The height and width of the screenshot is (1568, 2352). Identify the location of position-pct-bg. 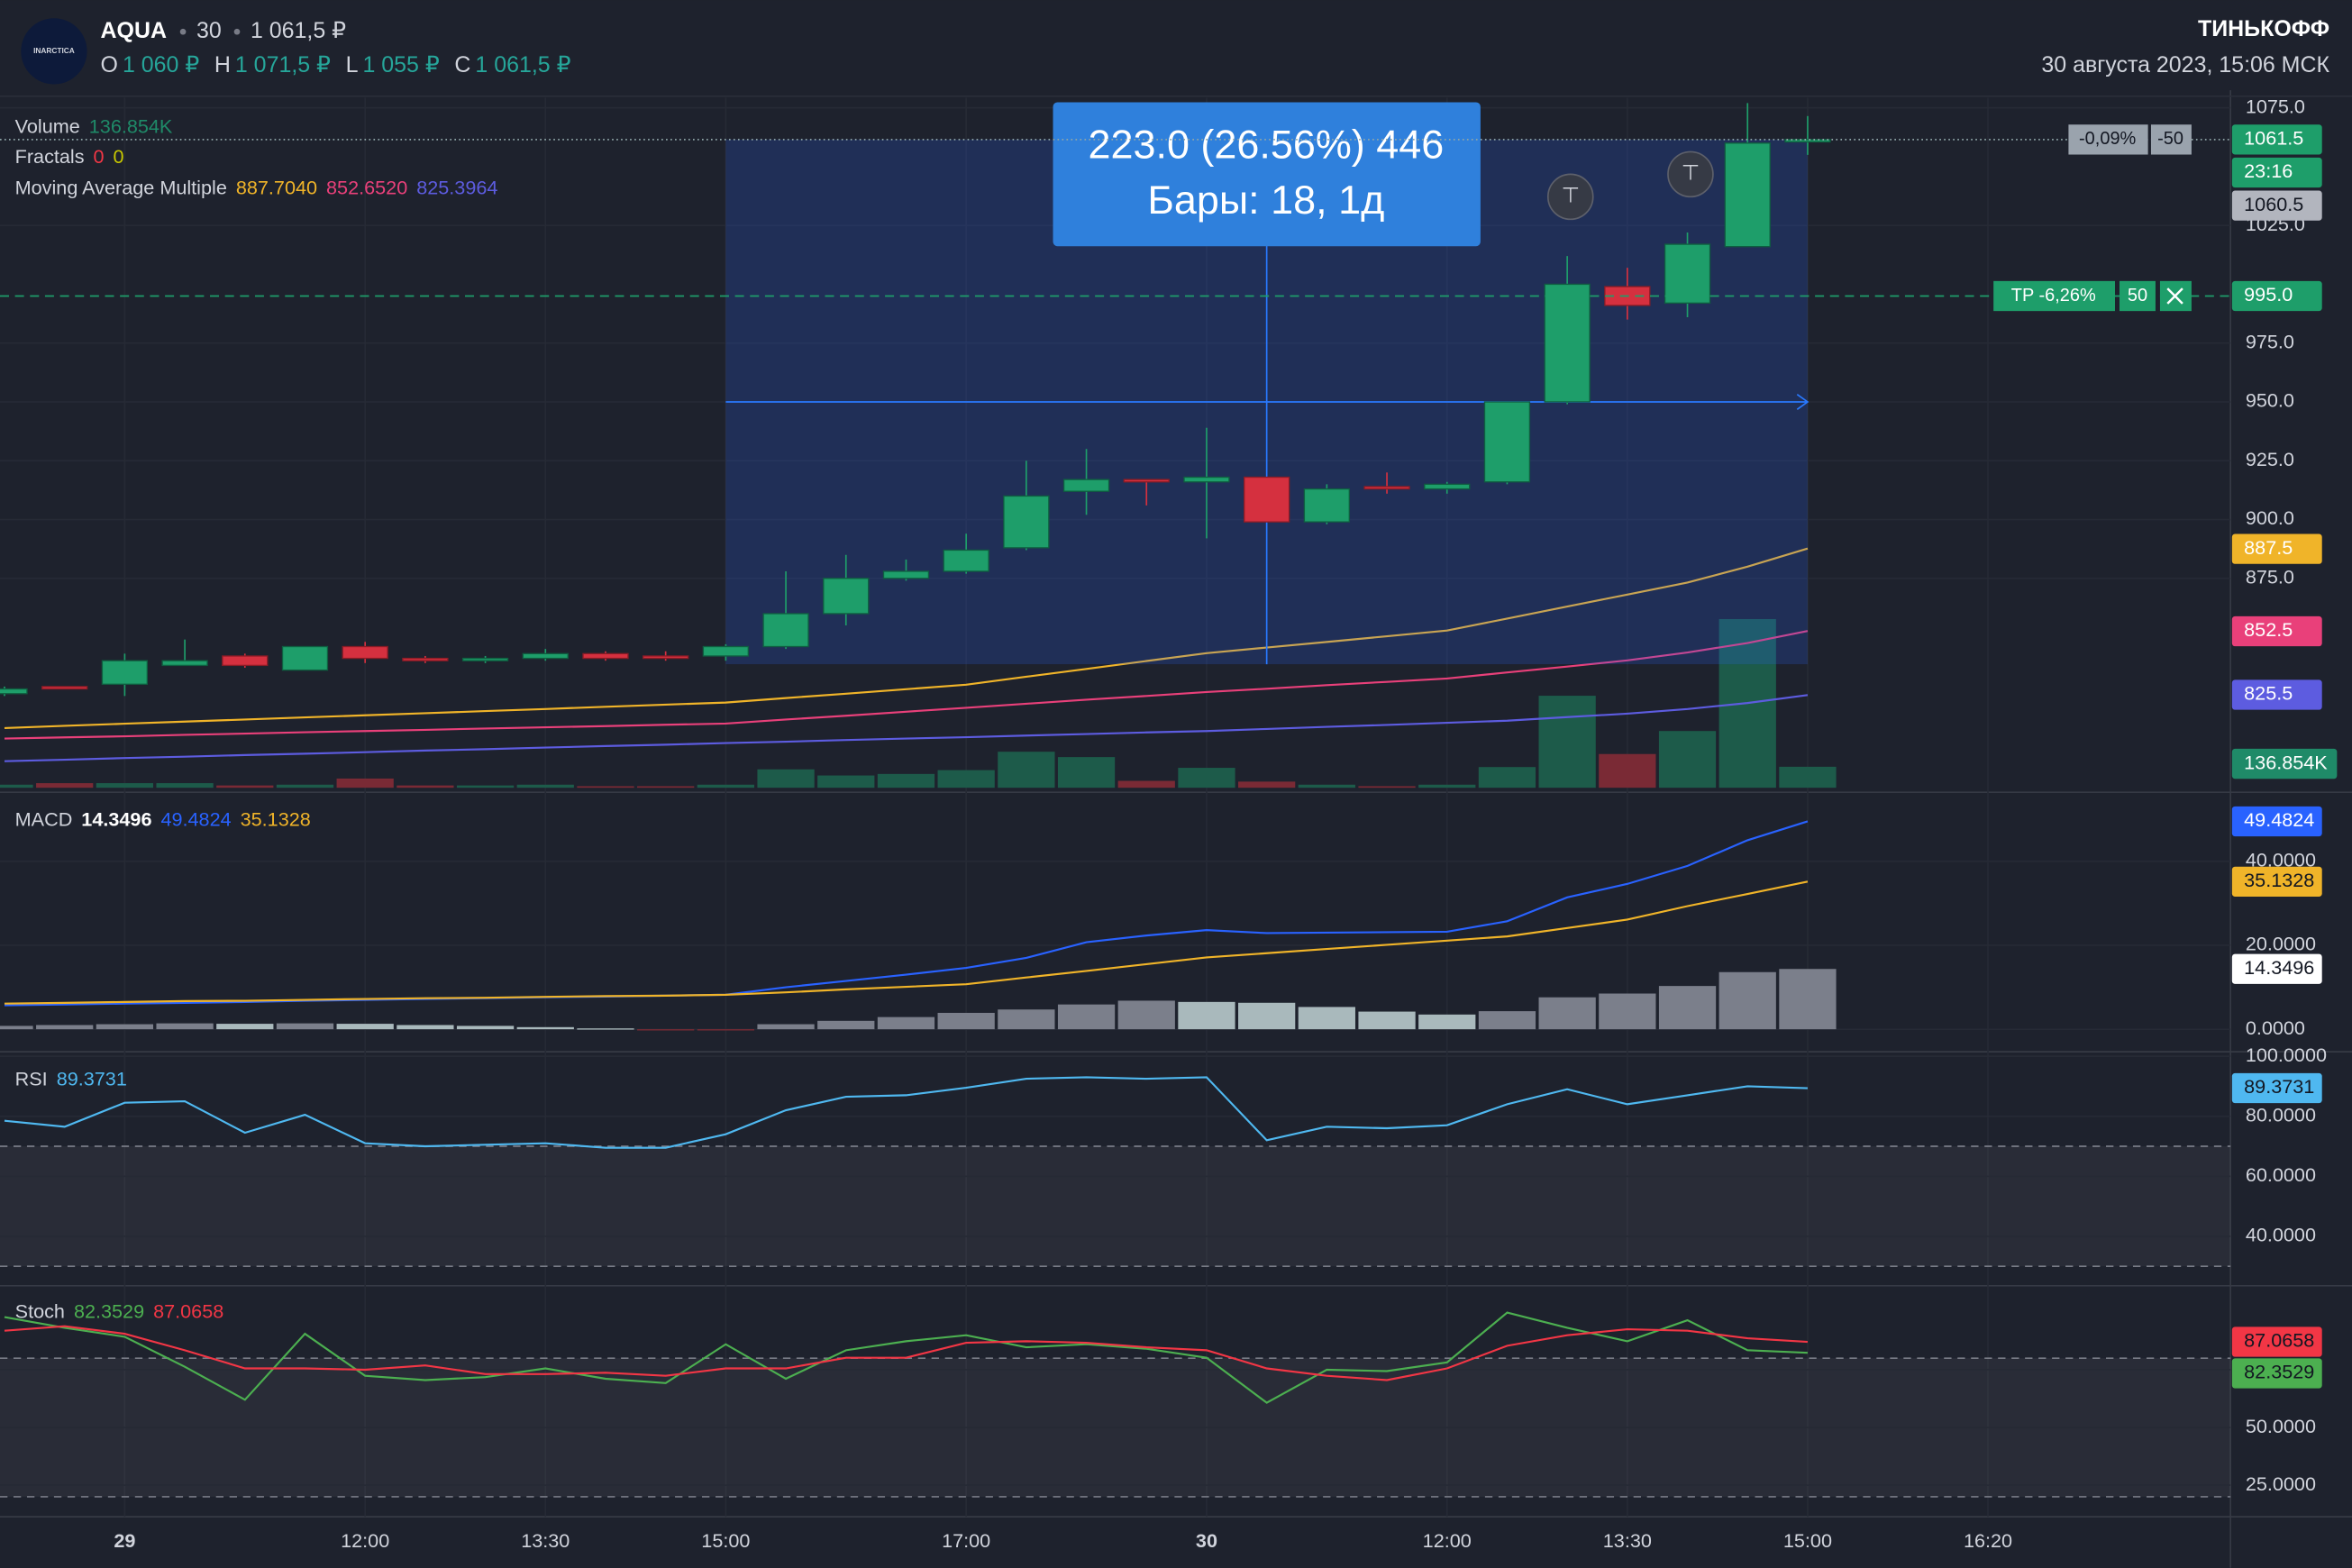
(2108, 139).